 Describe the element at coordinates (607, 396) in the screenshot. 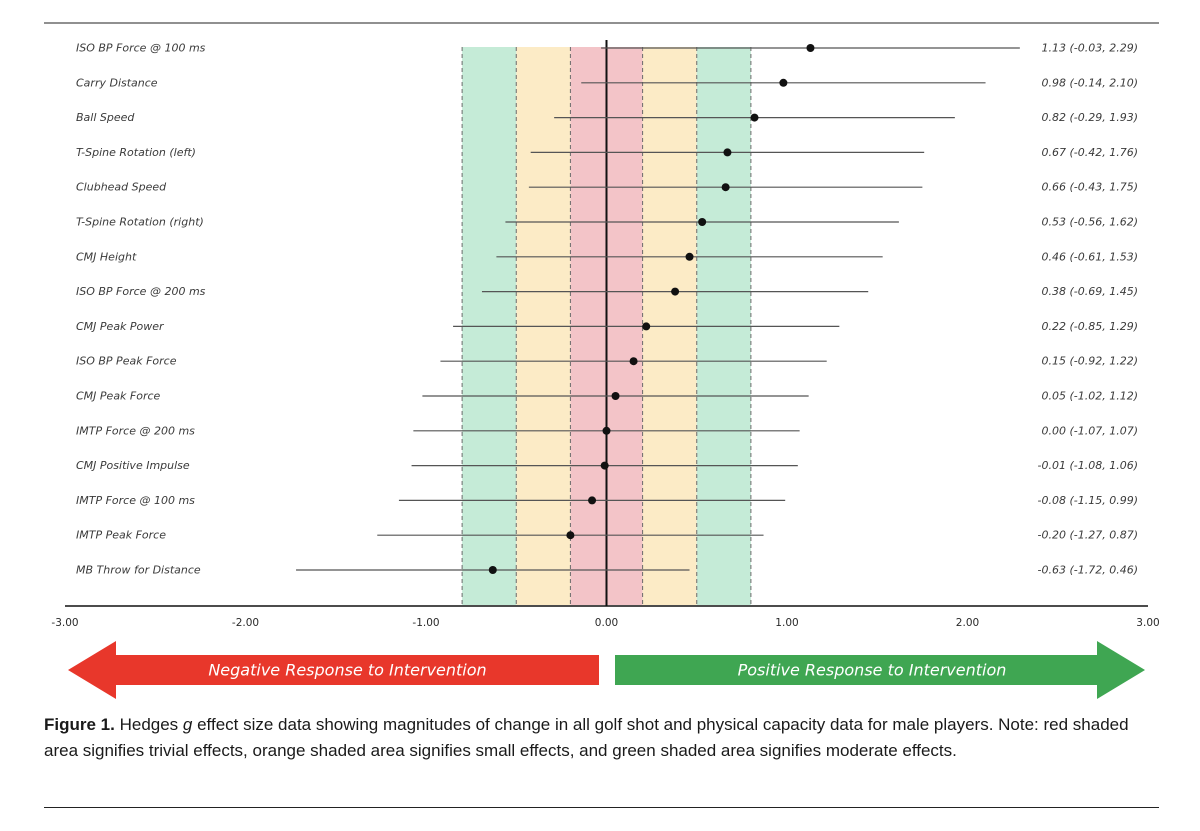

I see `effect-row: CMJ Peak Force 0.05 (-1.02, 1.12)` at that location.